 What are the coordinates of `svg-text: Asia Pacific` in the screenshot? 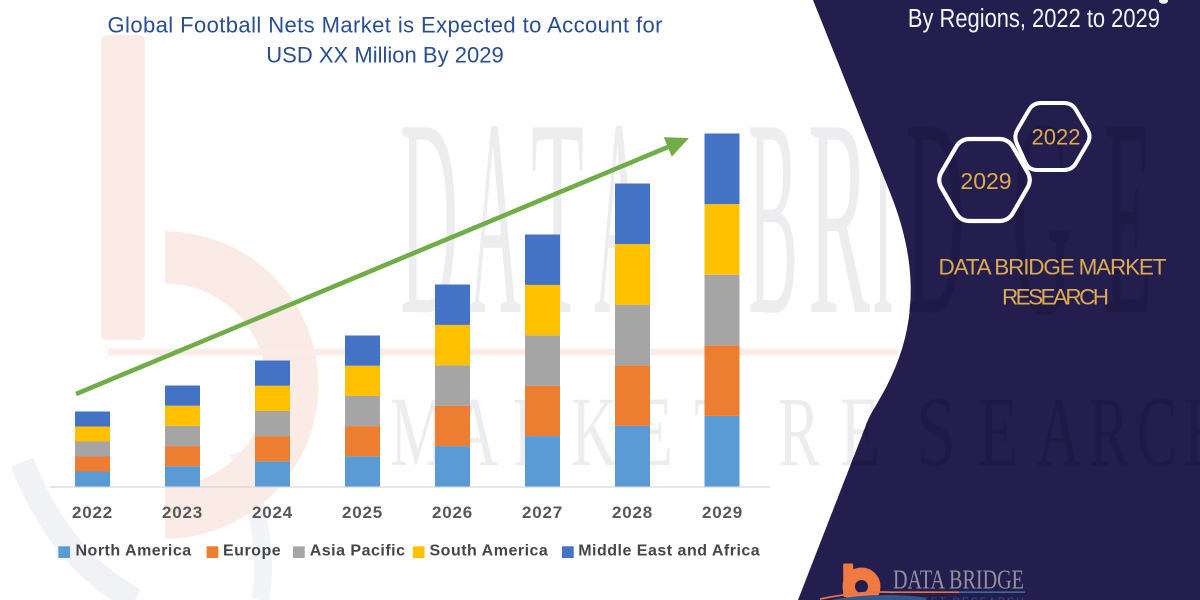 It's located at (358, 551).